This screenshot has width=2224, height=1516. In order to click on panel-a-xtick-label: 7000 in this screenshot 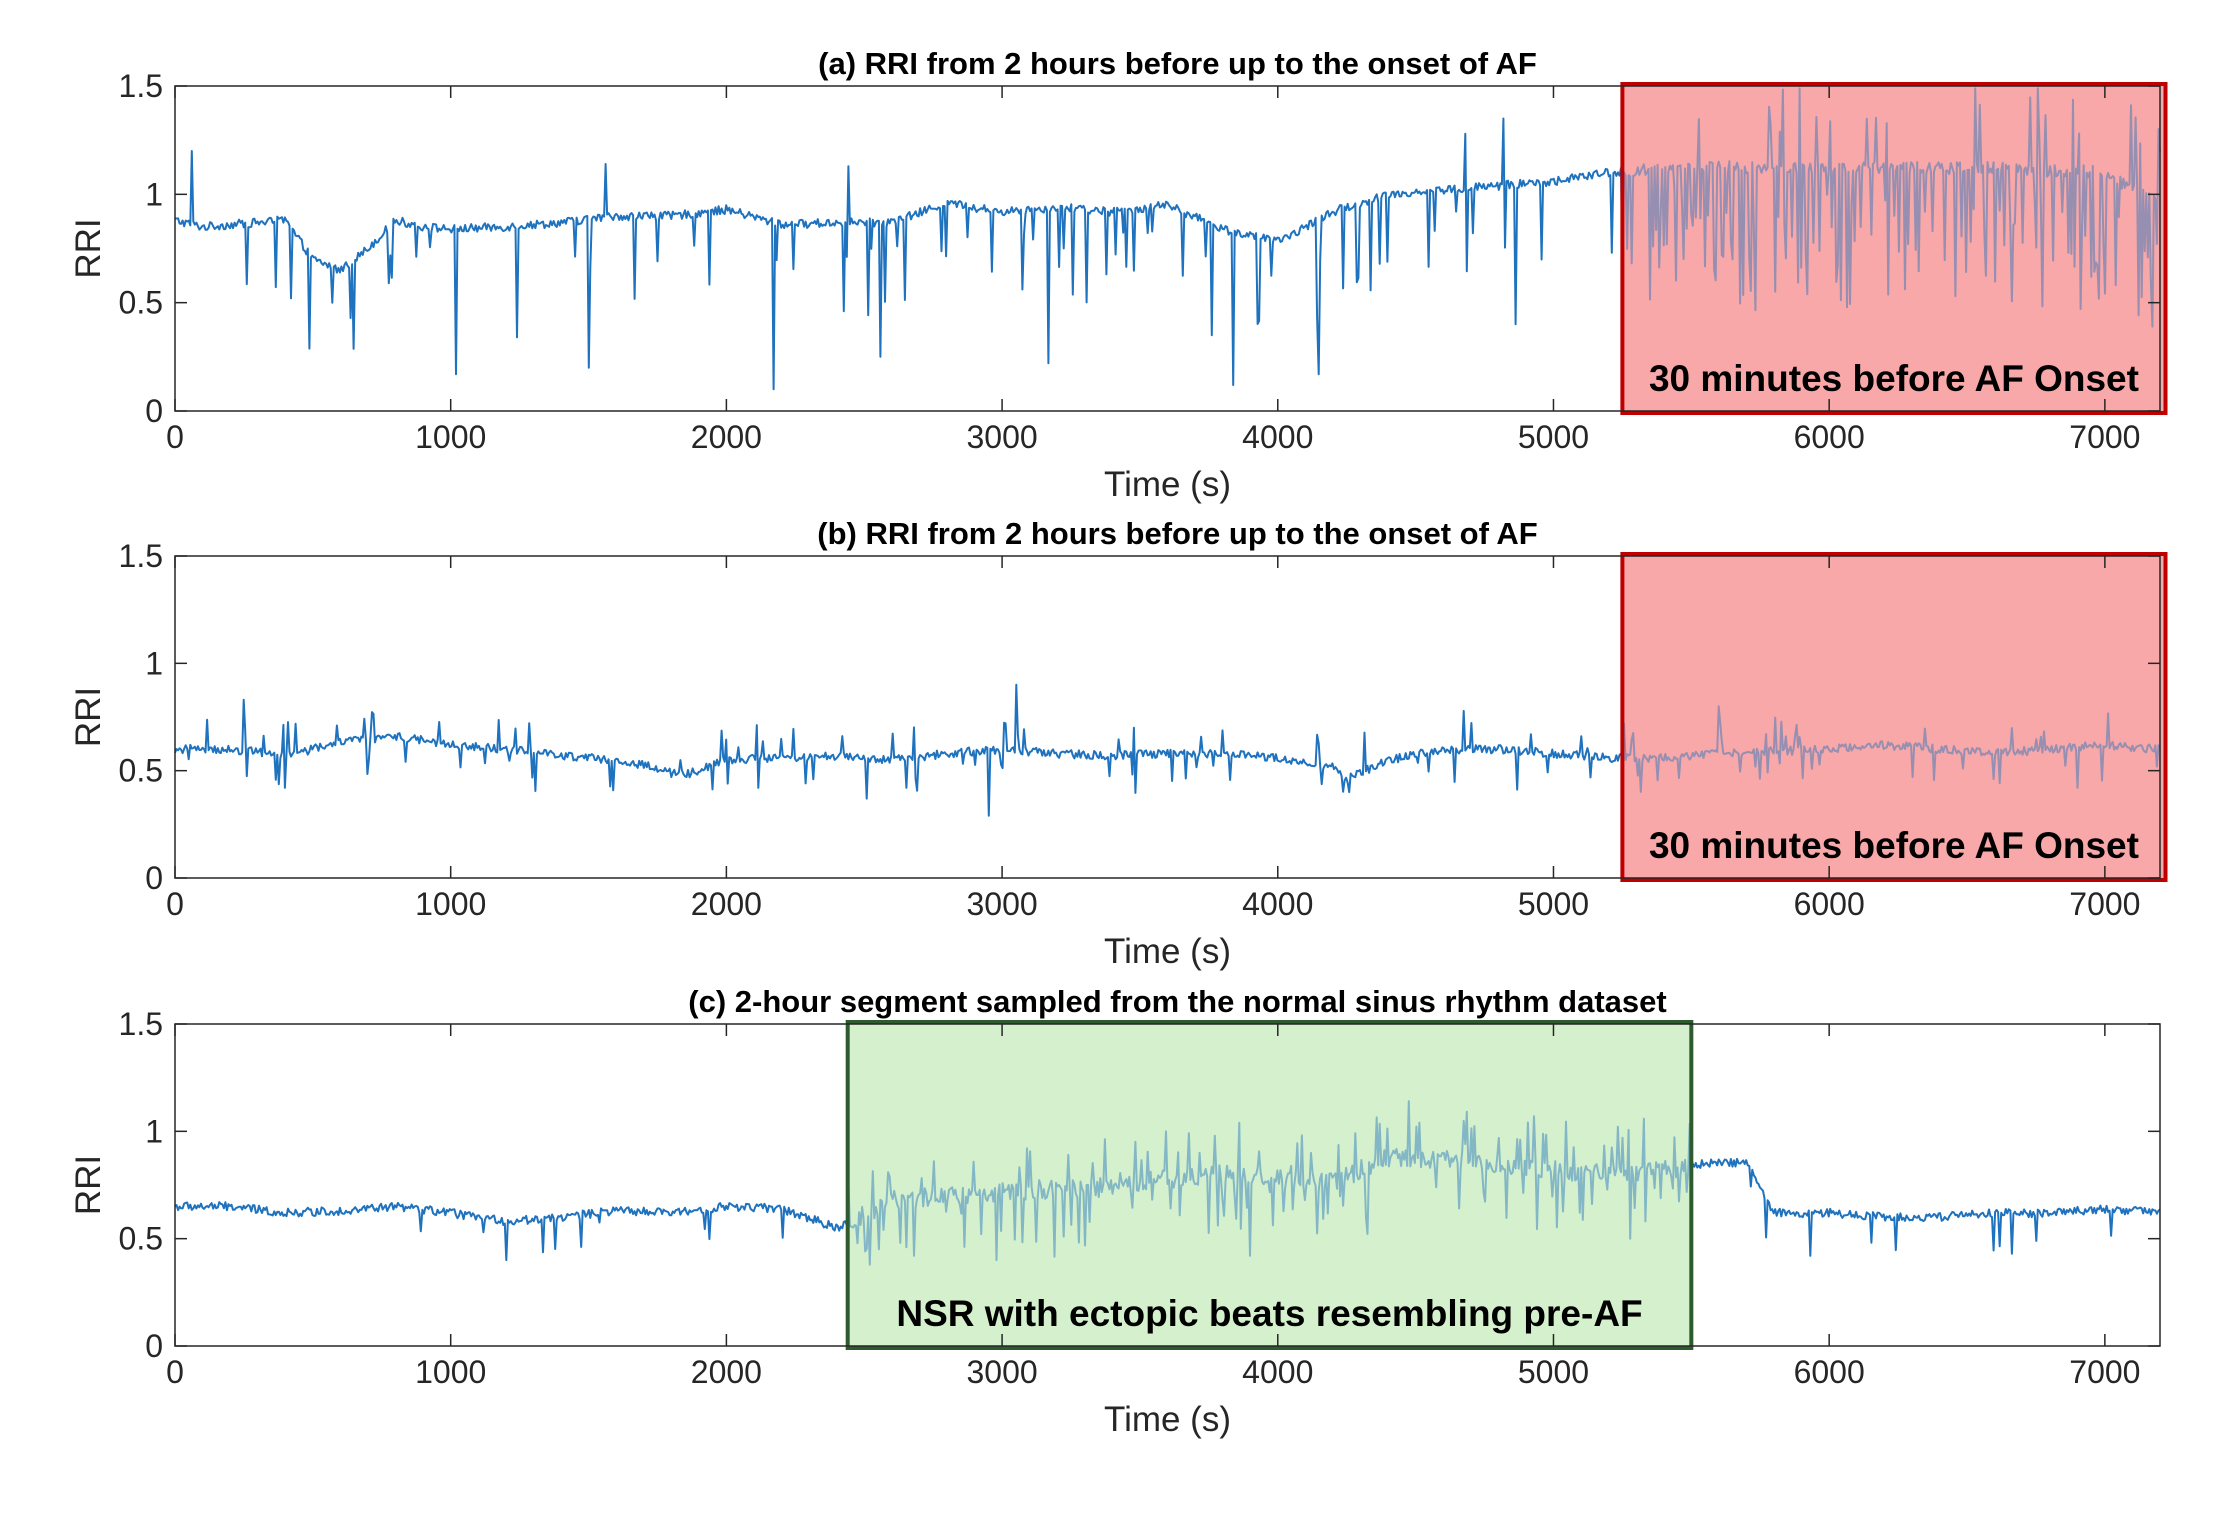, I will do `click(2104, 437)`.